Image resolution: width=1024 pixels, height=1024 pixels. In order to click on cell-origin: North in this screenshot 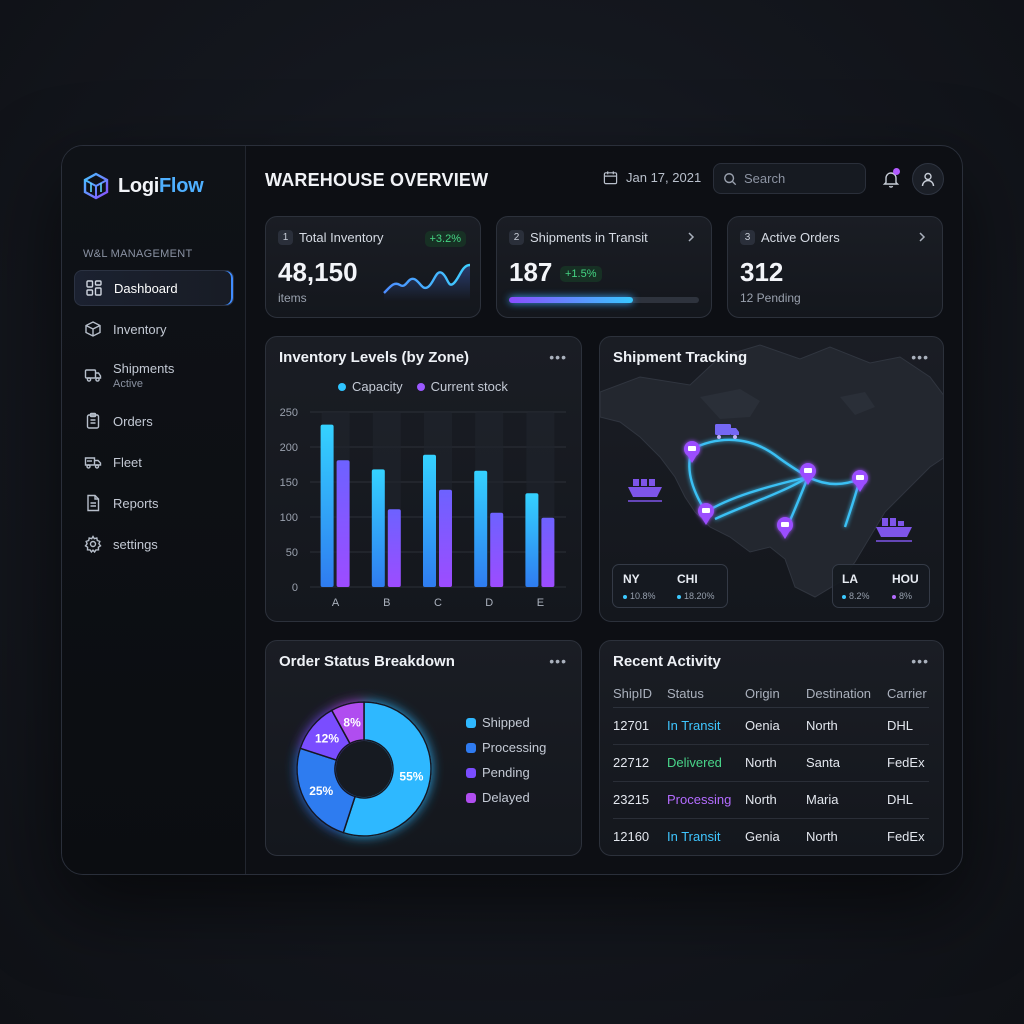, I will do `click(775, 763)`.